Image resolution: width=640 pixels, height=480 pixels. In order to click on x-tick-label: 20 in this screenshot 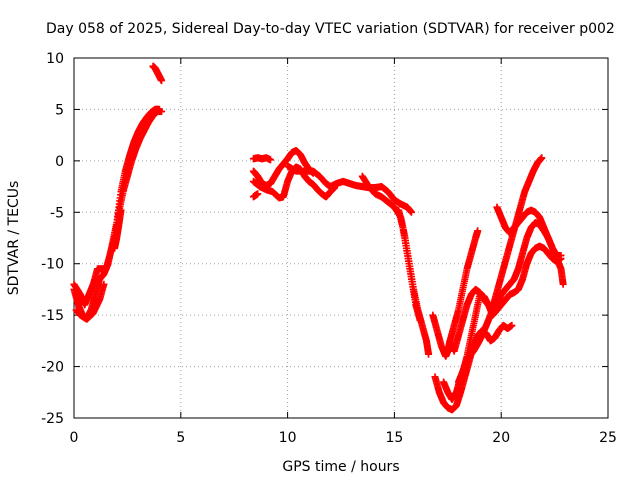, I will do `click(501, 438)`.